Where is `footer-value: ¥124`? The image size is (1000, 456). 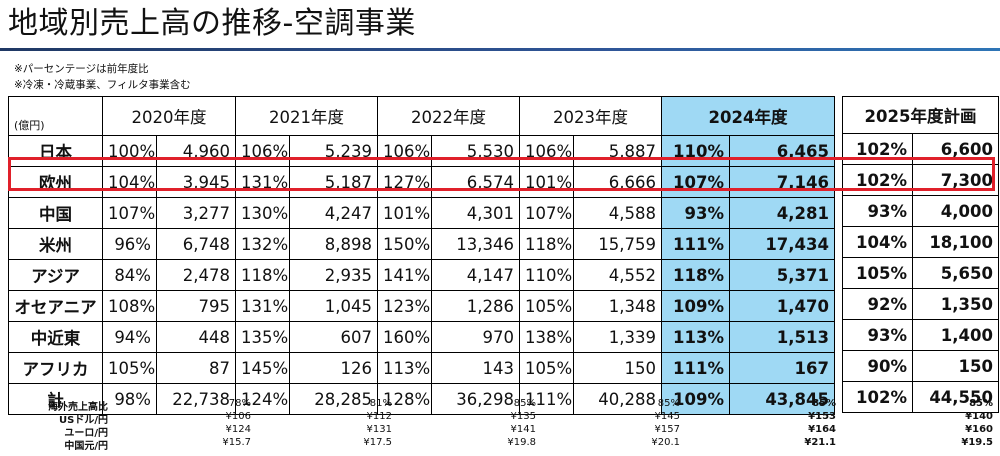 footer-value: ¥124 is located at coordinates (238, 429).